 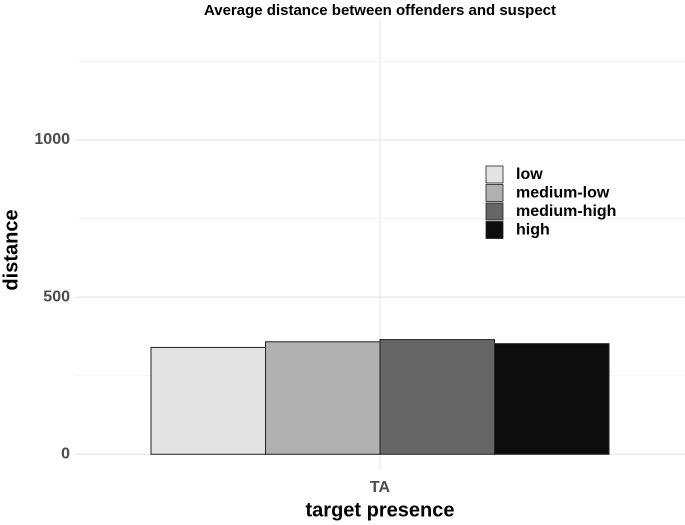 I want to click on y-tick-label: 1000, so click(x=52, y=139).